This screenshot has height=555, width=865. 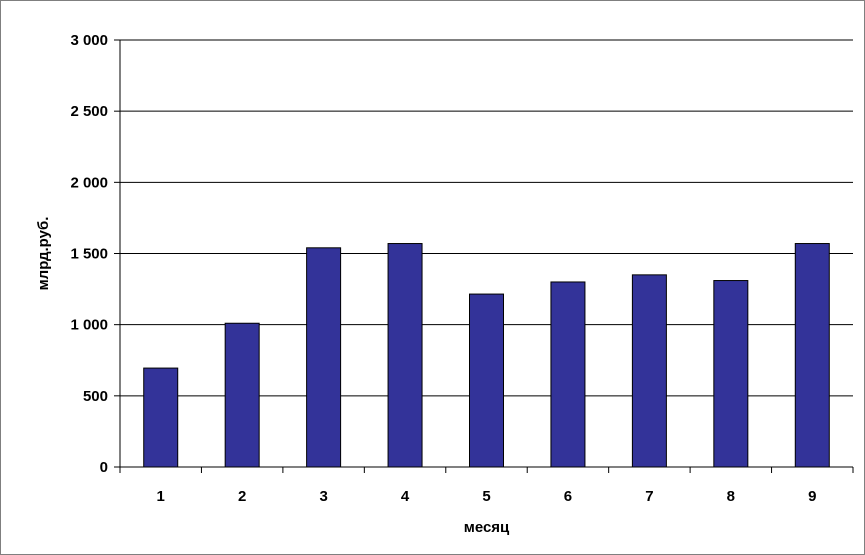 I want to click on x-tick-label: 1, so click(x=161, y=496).